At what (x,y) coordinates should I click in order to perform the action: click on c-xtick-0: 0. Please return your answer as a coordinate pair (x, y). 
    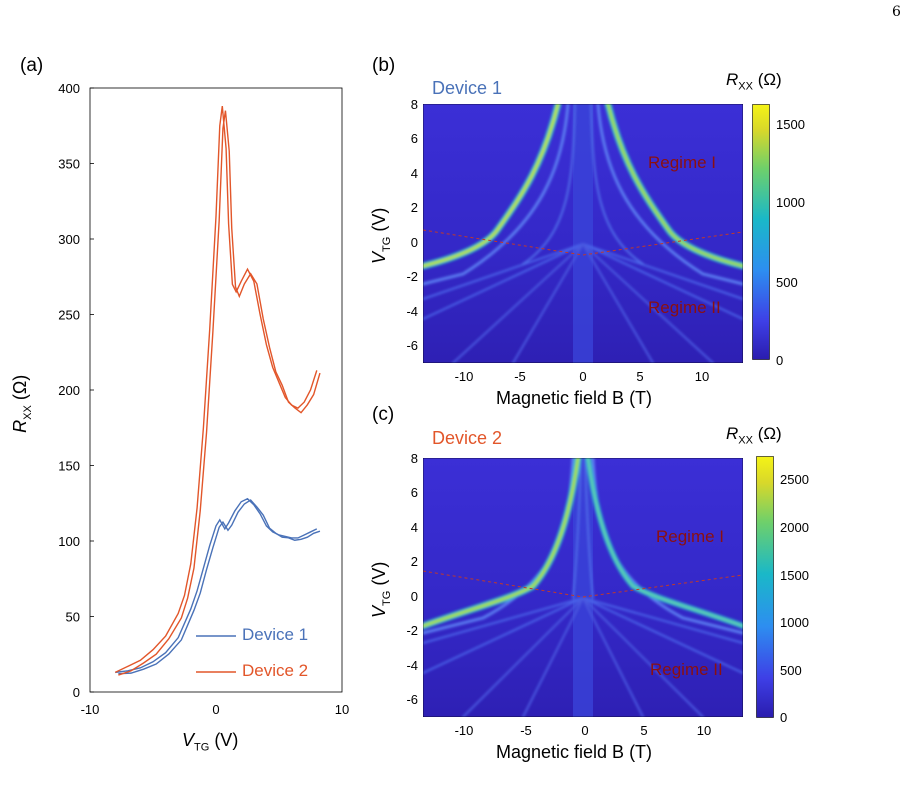
    Looking at the image, I should click on (585, 730).